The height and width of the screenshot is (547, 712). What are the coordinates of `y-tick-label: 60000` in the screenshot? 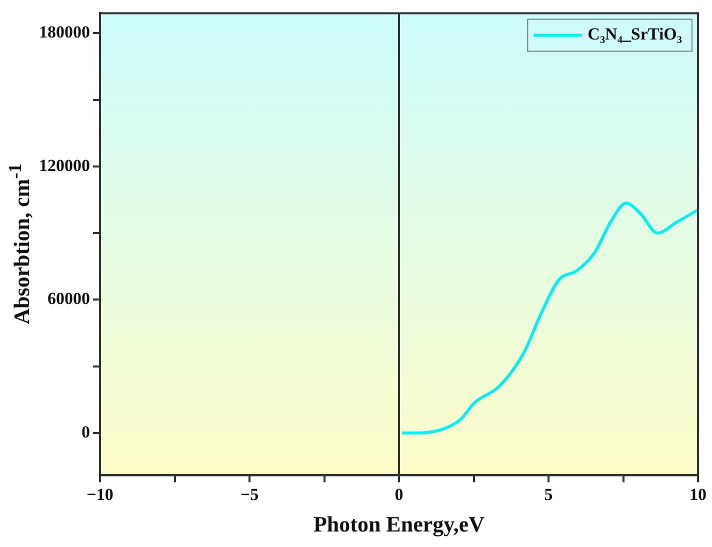 It's located at (69, 298).